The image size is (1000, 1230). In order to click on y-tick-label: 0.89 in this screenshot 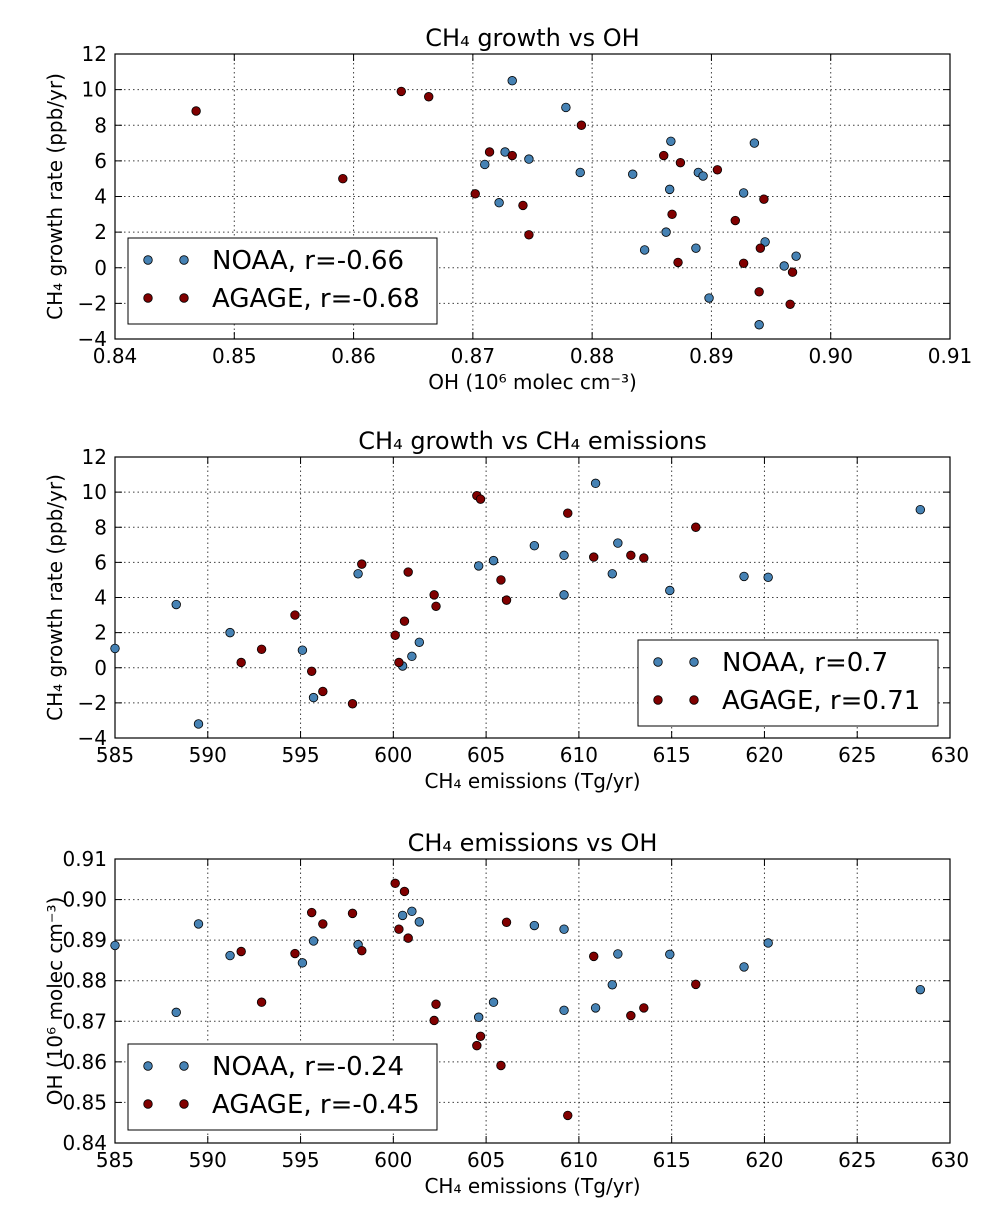, I will do `click(84, 940)`.